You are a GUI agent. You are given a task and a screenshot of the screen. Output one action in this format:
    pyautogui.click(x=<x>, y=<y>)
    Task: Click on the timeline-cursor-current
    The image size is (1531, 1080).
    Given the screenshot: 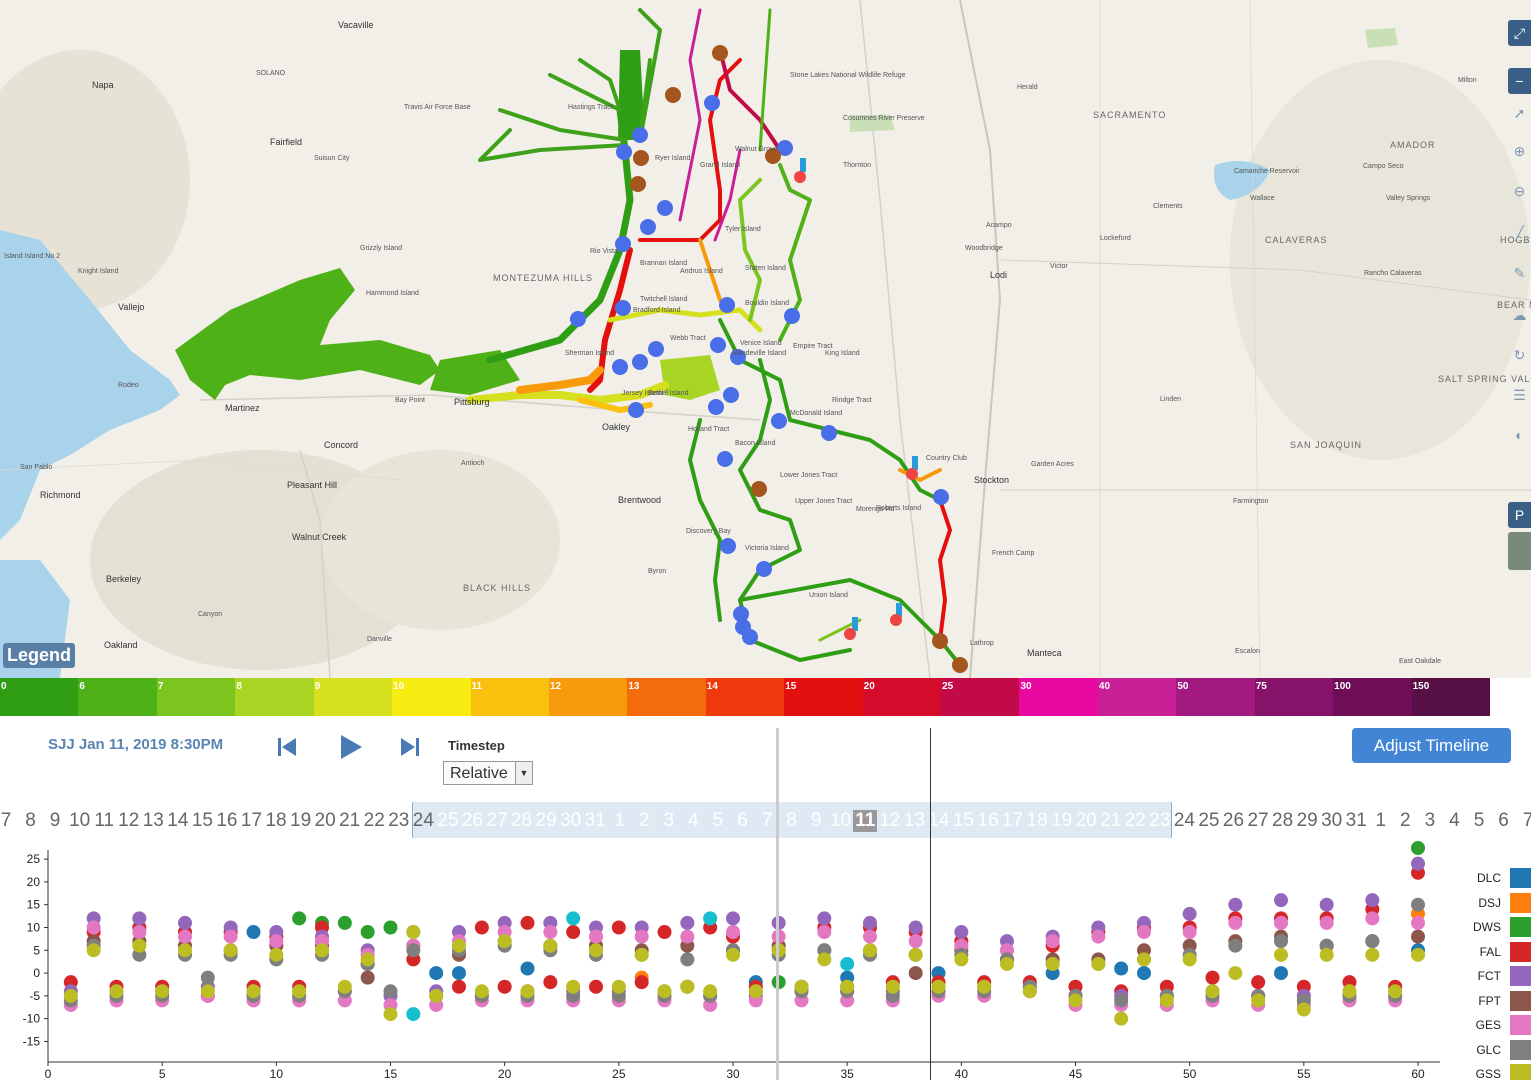 What is the action you would take?
    pyautogui.click(x=930, y=904)
    